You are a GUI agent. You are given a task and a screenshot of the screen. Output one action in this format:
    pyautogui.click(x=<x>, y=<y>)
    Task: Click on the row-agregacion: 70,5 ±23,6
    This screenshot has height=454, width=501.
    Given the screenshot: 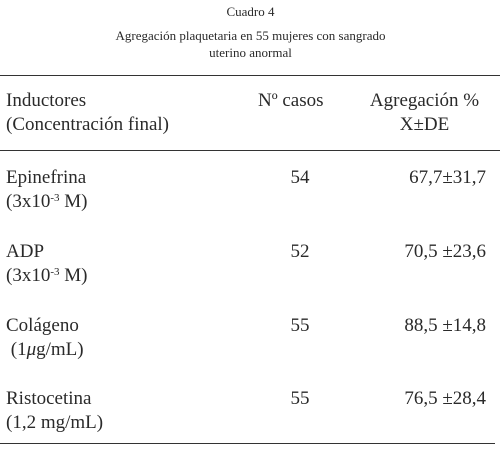 What is the action you would take?
    pyautogui.click(x=445, y=251)
    